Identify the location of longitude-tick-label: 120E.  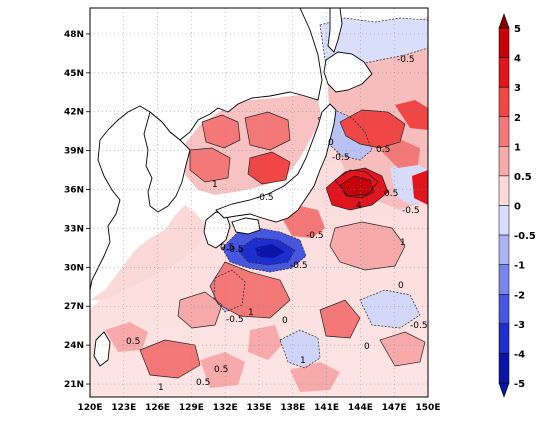
(90, 408).